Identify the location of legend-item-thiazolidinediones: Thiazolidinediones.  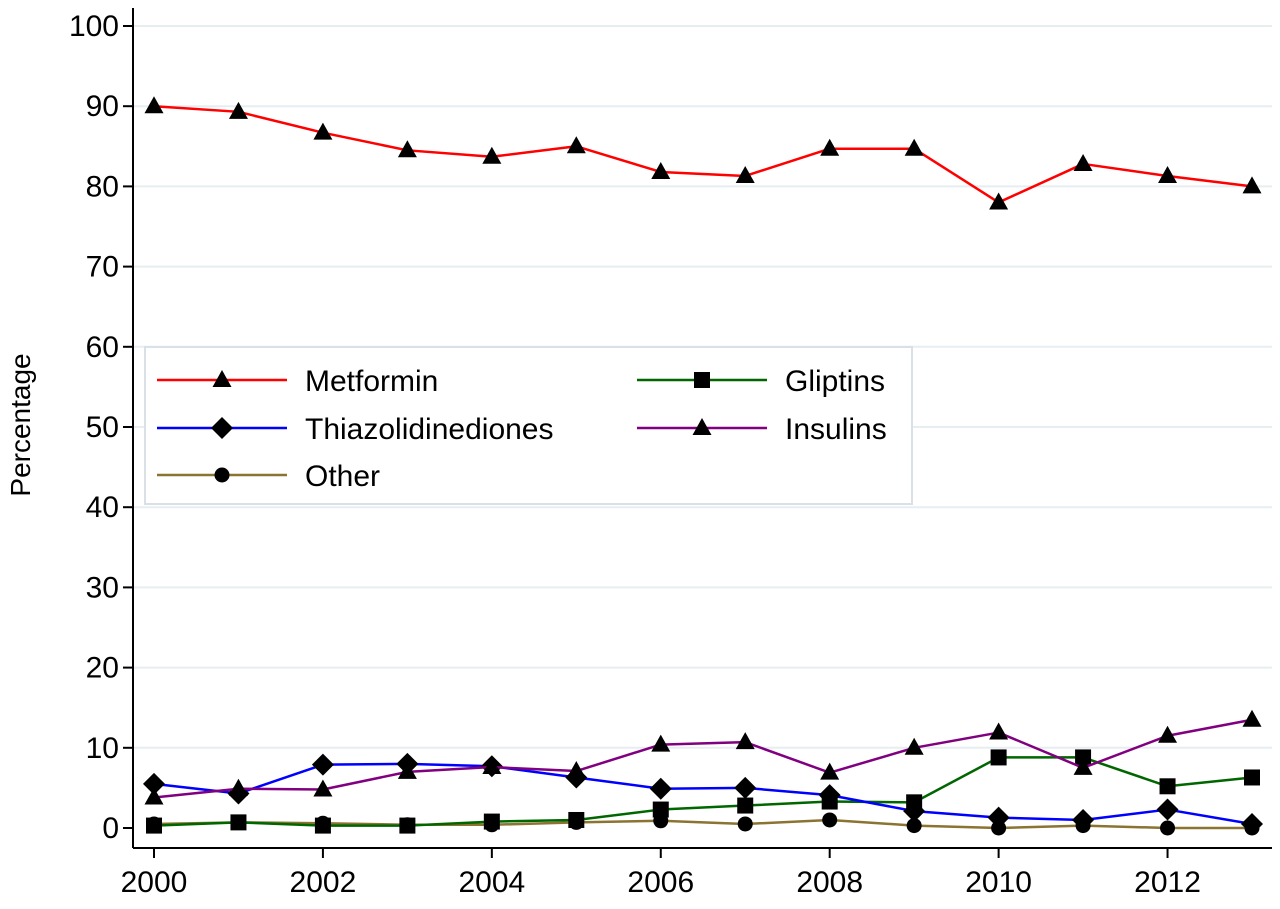
(355, 429).